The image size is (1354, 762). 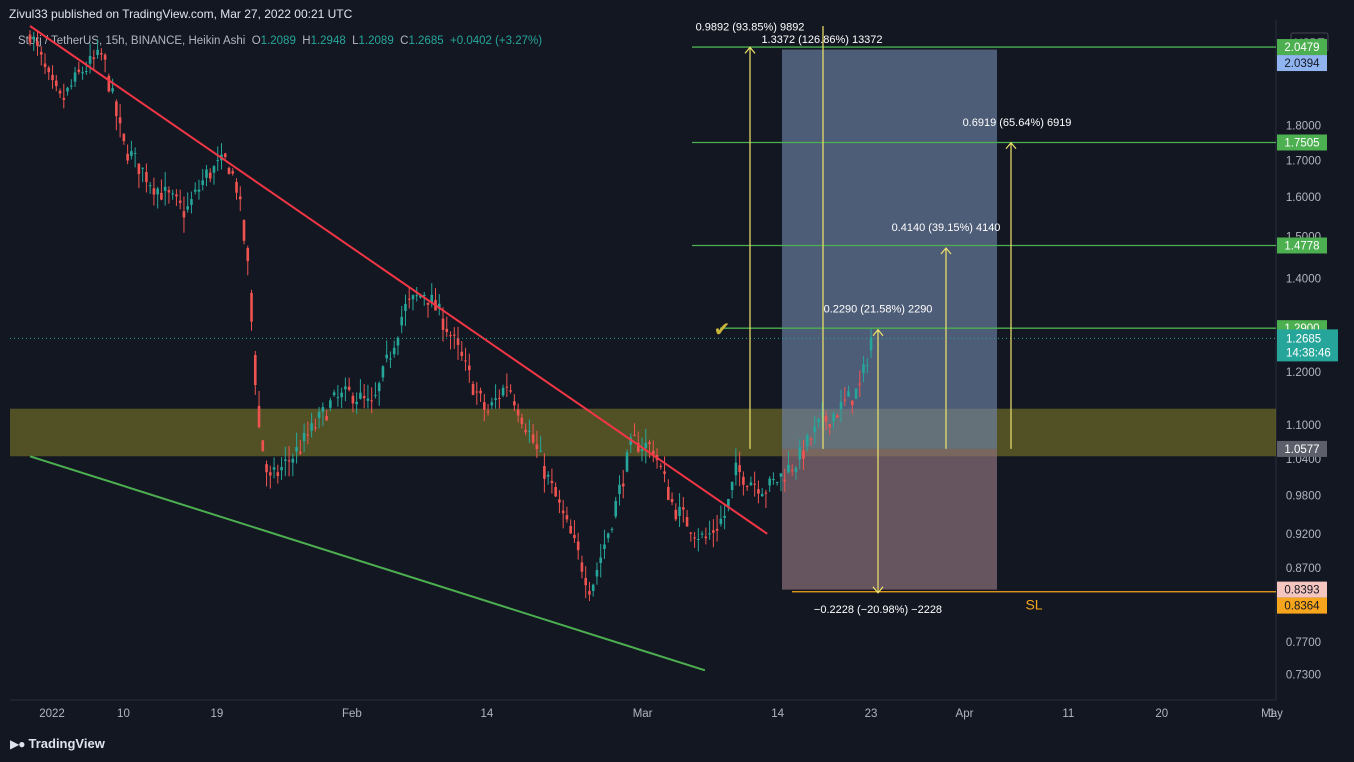 What do you see at coordinates (750, 50) in the screenshot?
I see `measure-arrow-head` at bounding box center [750, 50].